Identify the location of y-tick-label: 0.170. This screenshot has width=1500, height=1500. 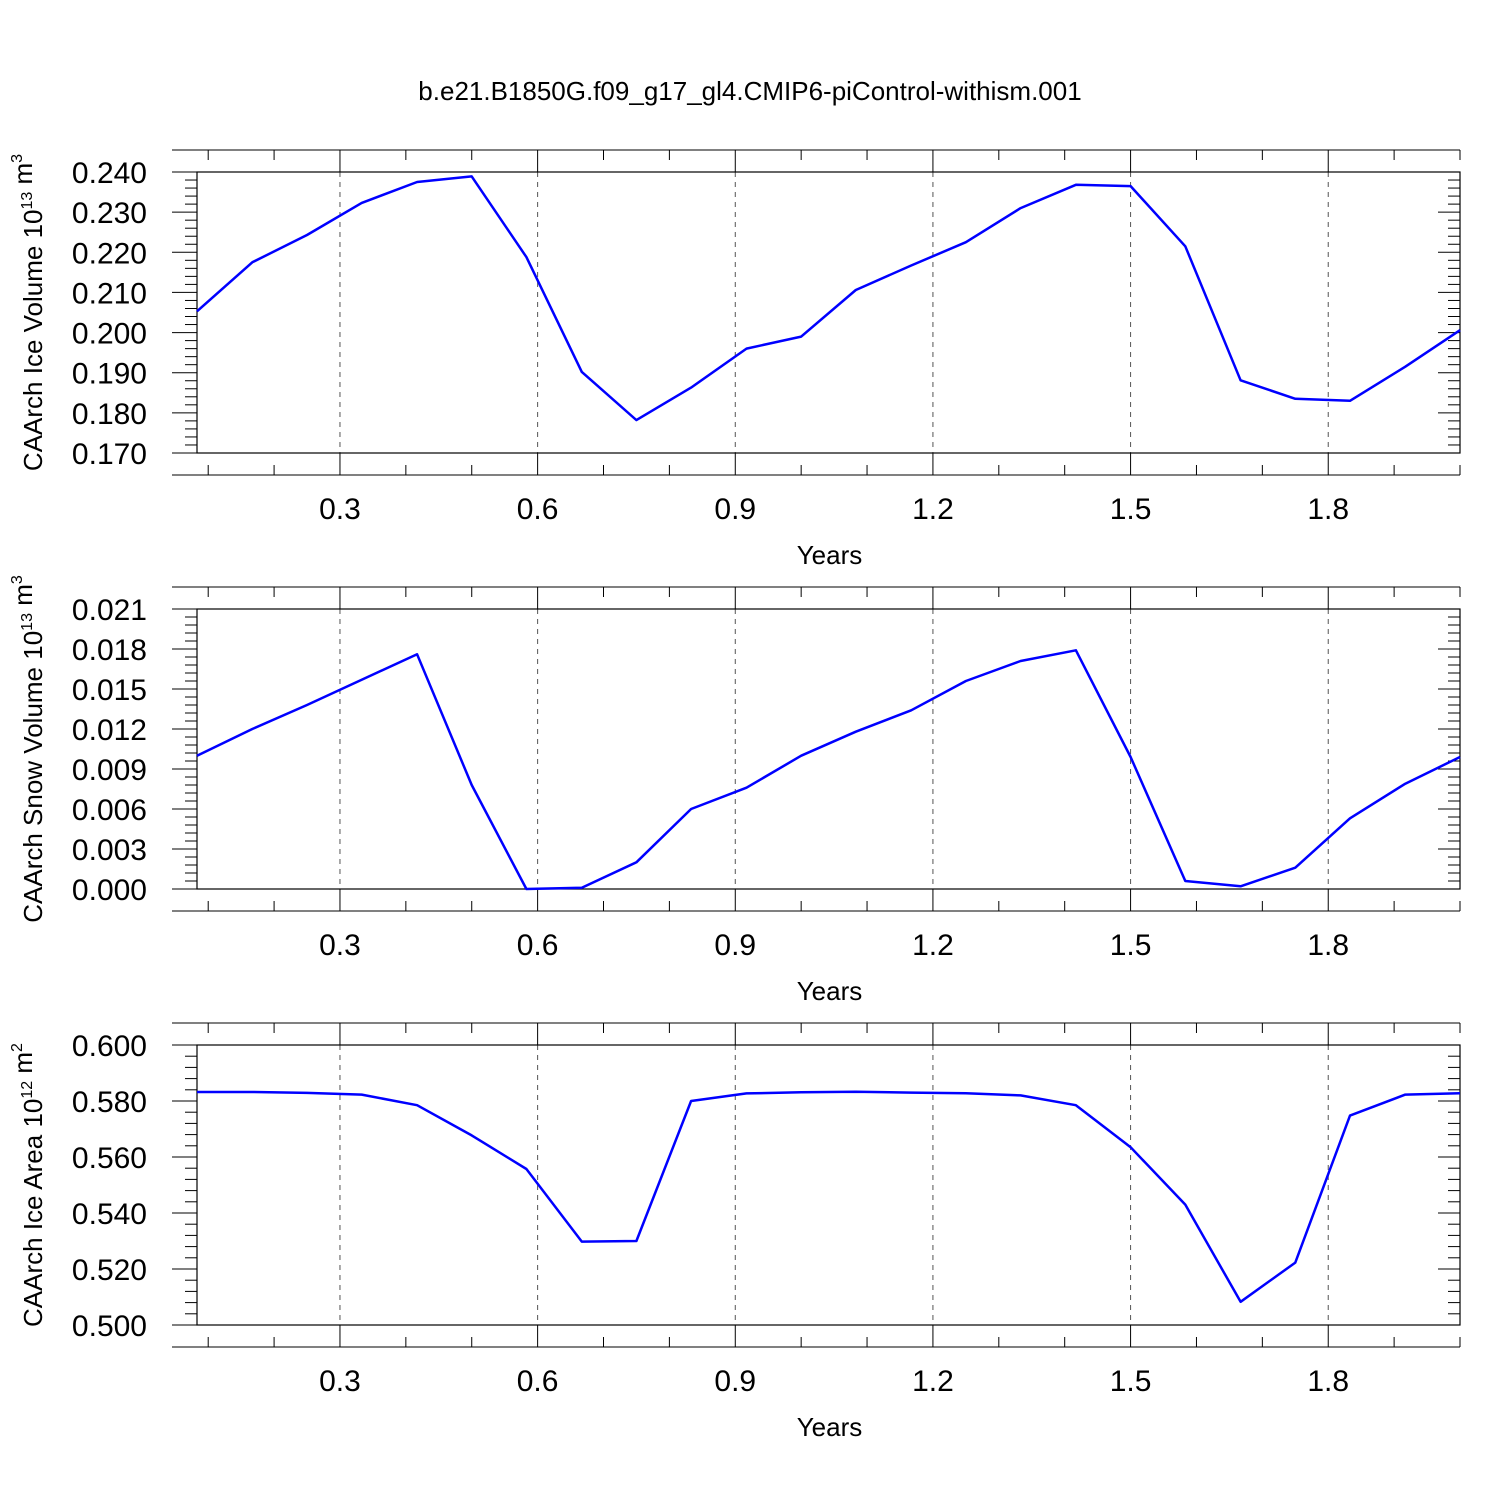
(109, 454).